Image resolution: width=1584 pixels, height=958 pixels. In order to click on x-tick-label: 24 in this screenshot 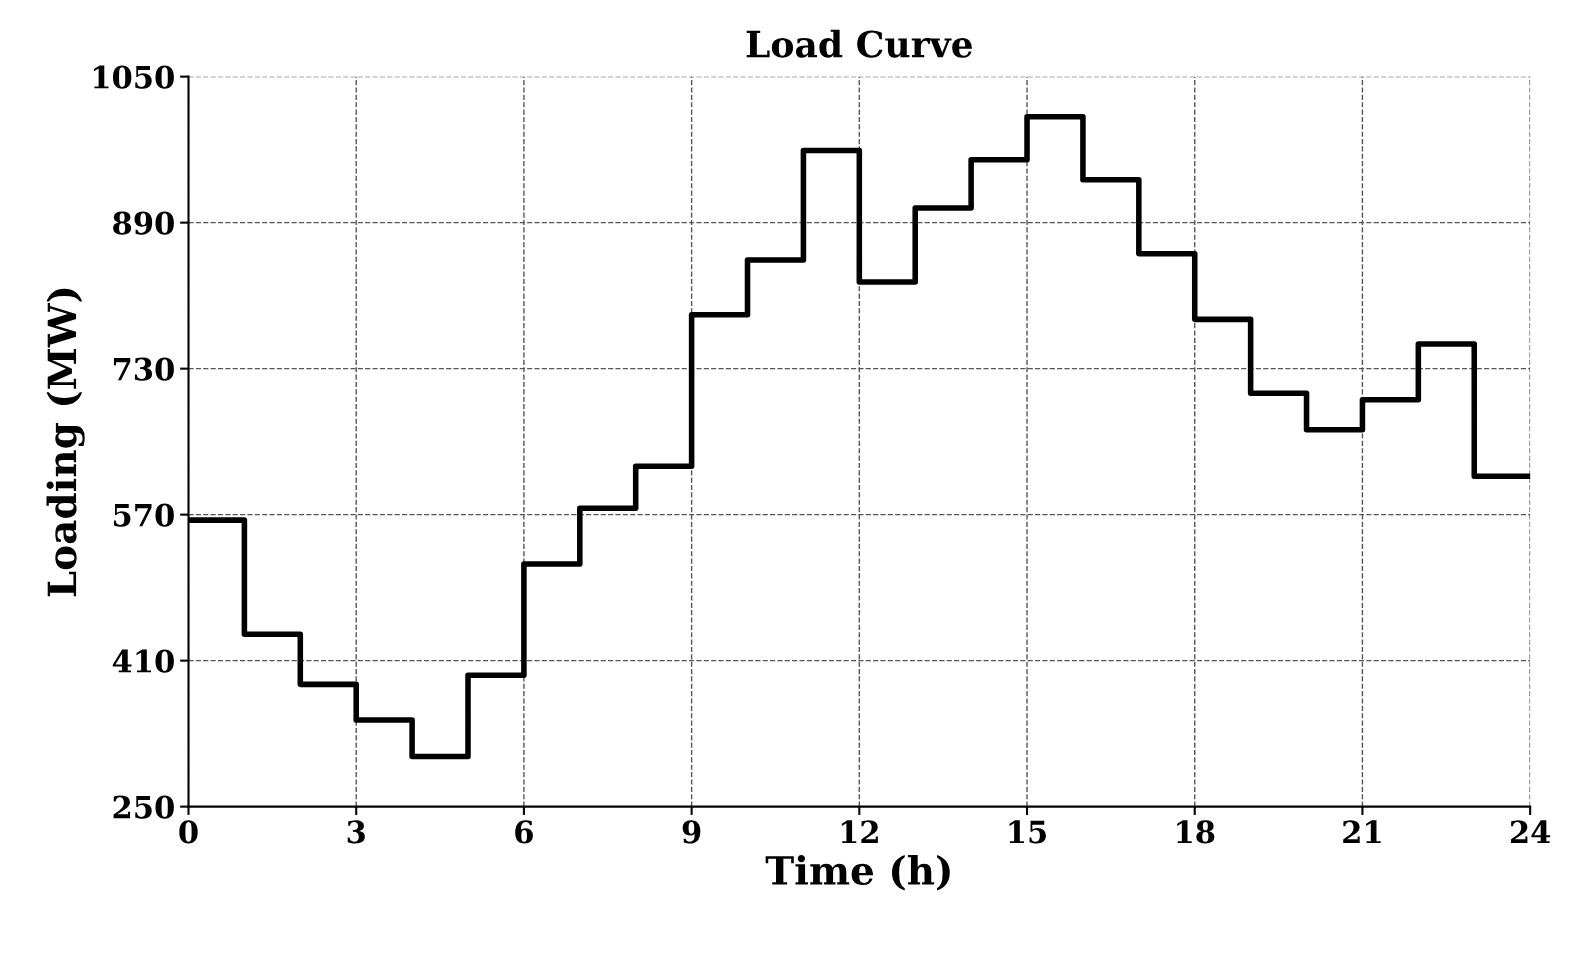, I will do `click(1530, 832)`.